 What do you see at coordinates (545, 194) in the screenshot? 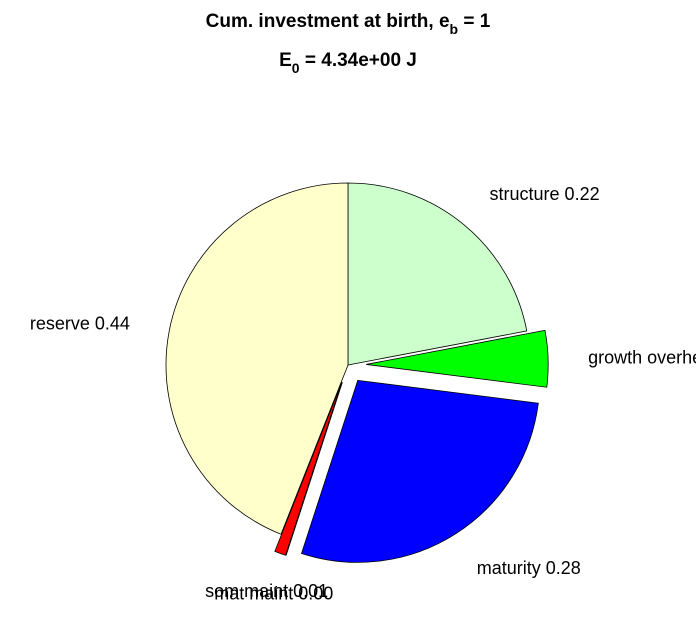
I see `slice-label: structure 0.22` at bounding box center [545, 194].